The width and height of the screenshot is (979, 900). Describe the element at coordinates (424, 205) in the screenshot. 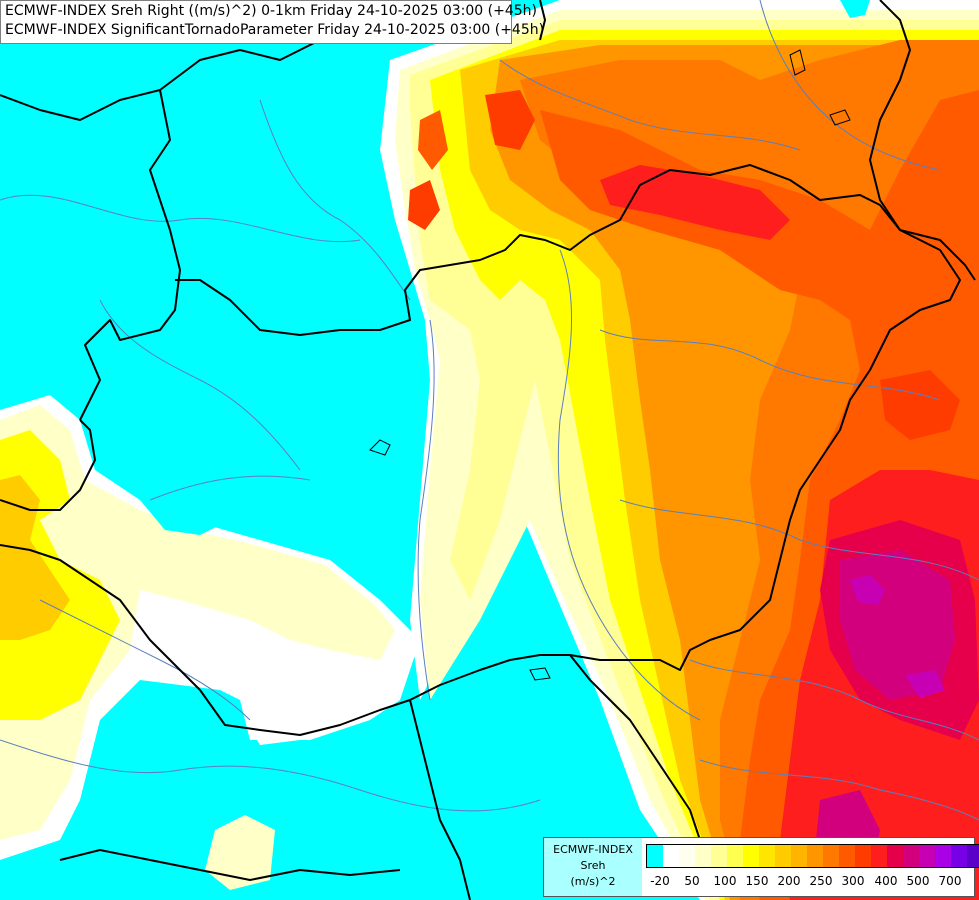

I see `field-level-red-spot` at that location.